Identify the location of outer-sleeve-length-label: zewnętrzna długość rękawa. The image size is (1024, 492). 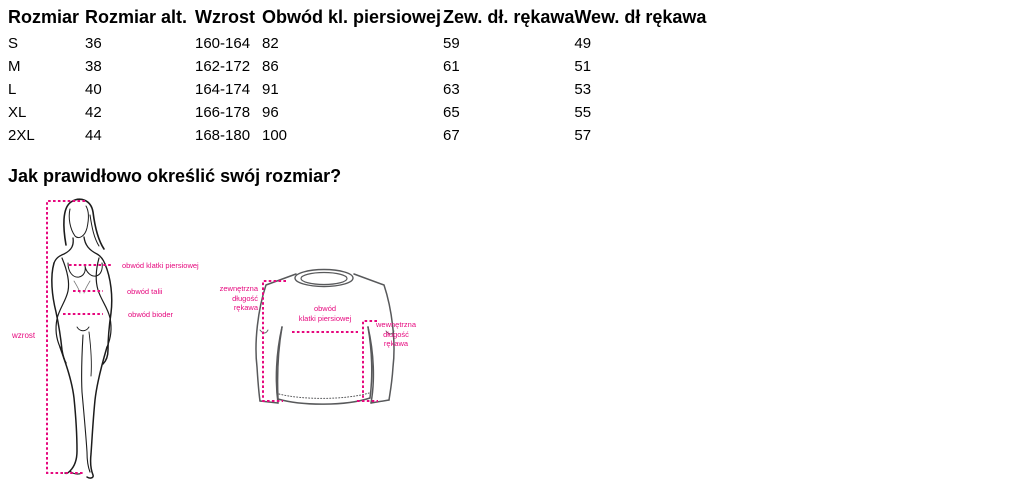
(231, 298).